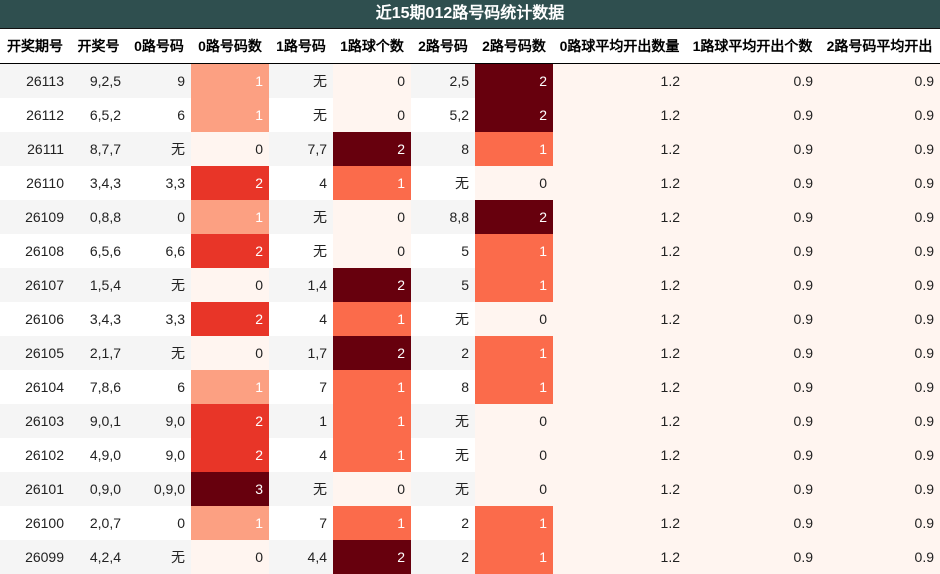 The height and width of the screenshot is (574, 940). I want to click on table-title: 近15期012路号码统计数据, so click(470, 14).